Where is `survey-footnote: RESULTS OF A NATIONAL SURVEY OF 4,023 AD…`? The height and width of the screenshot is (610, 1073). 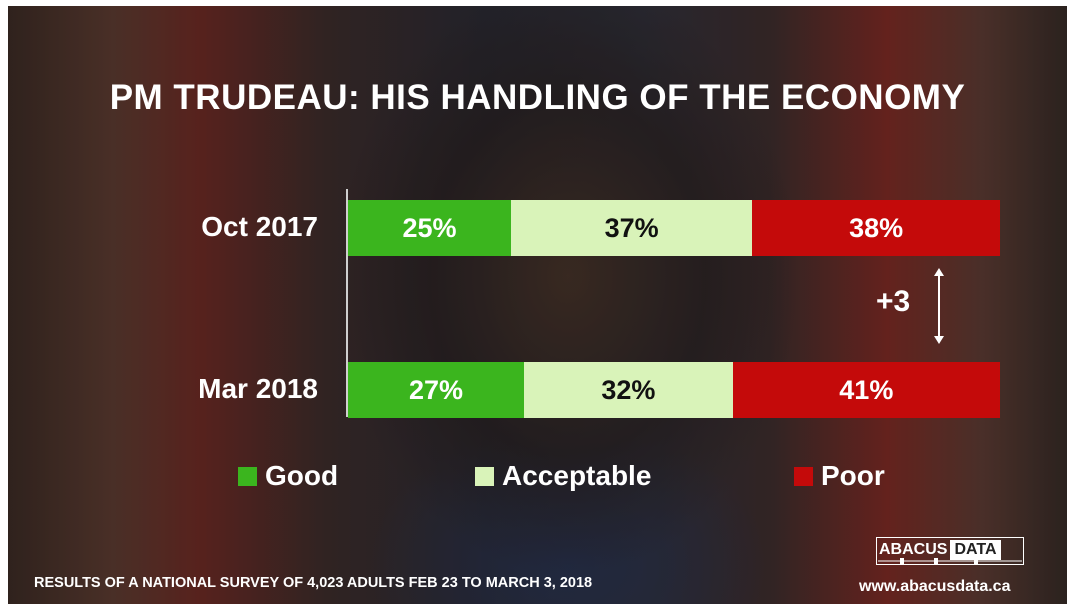
survey-footnote: RESULTS OF A NATIONAL SURVEY OF 4,023 AD… is located at coordinates (313, 583).